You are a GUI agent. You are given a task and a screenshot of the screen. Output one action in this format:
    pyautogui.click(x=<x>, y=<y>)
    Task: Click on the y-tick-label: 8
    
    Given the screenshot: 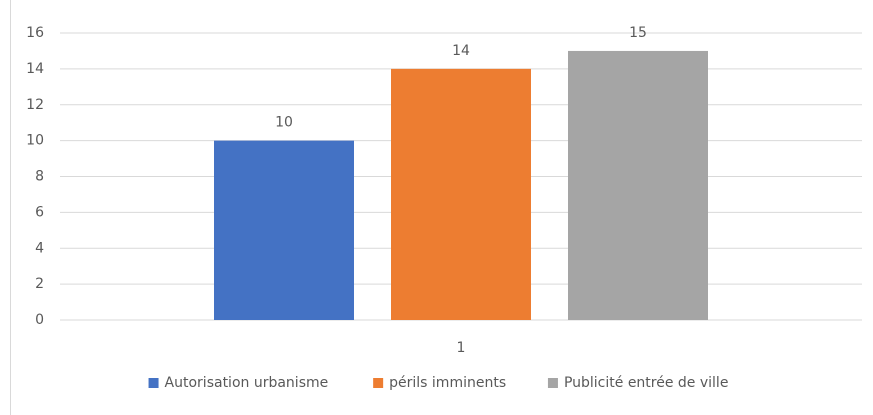 What is the action you would take?
    pyautogui.click(x=39, y=177)
    